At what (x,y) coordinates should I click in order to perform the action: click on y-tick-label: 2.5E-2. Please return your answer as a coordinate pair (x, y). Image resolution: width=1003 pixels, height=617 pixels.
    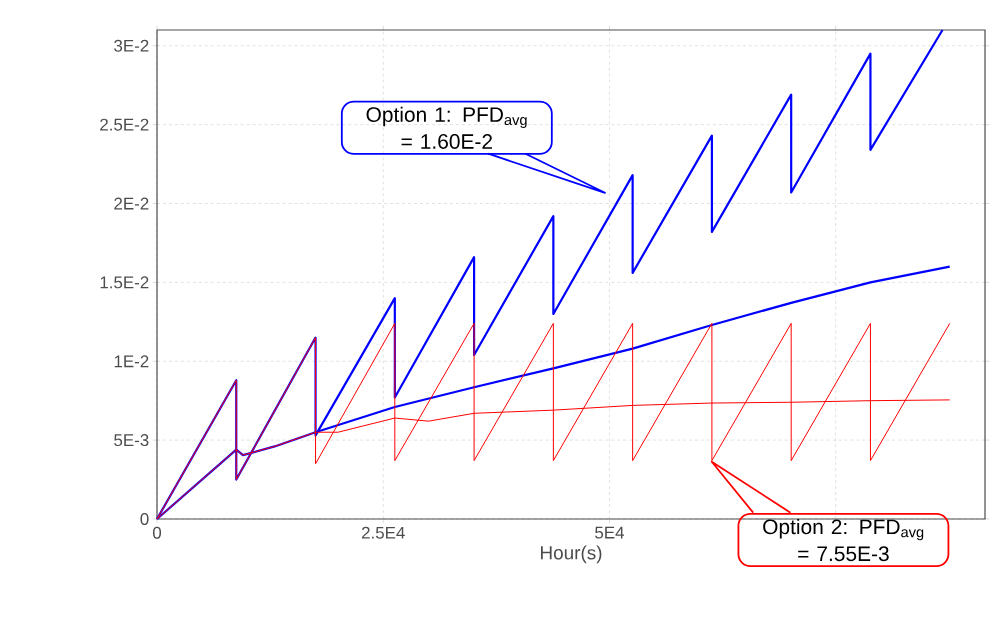
    Looking at the image, I should click on (124, 124).